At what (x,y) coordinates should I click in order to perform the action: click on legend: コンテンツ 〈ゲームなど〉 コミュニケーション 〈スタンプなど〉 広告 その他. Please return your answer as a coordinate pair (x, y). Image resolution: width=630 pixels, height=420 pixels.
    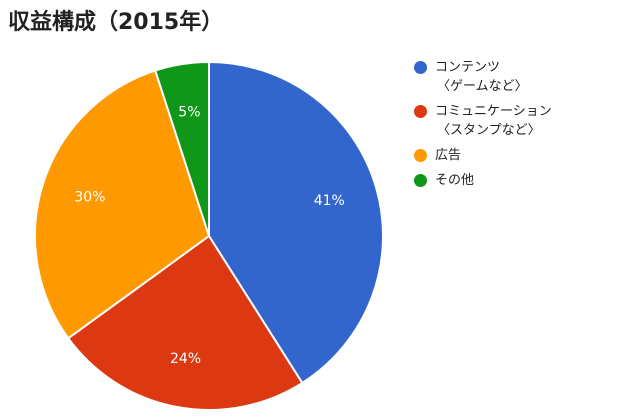
    Looking at the image, I should click on (483, 127).